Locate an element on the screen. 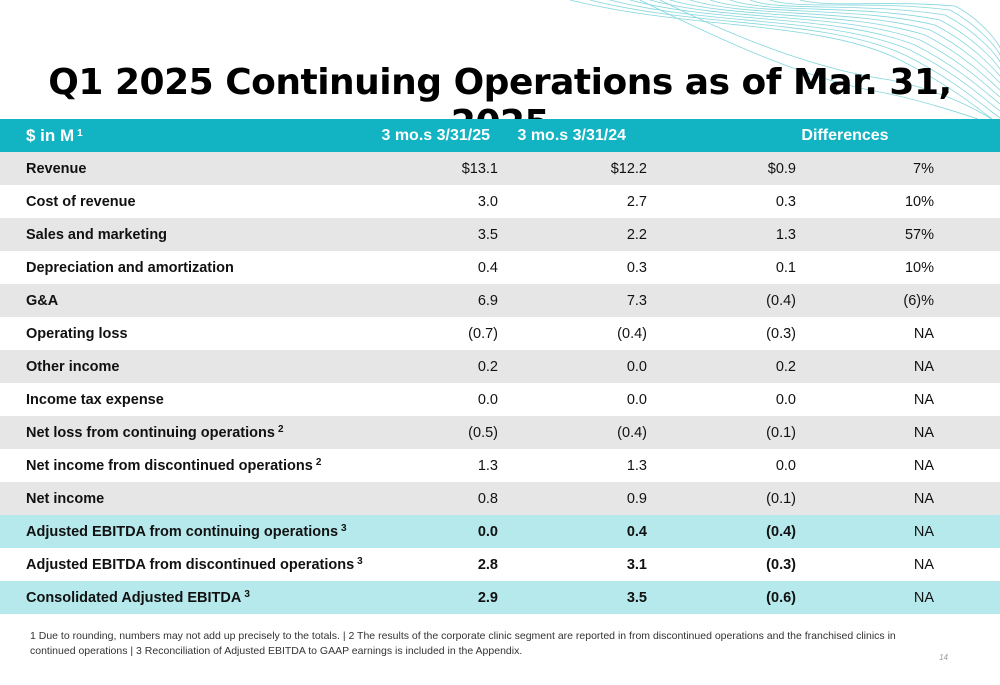  value-2025: 2.9 is located at coordinates (487, 597).